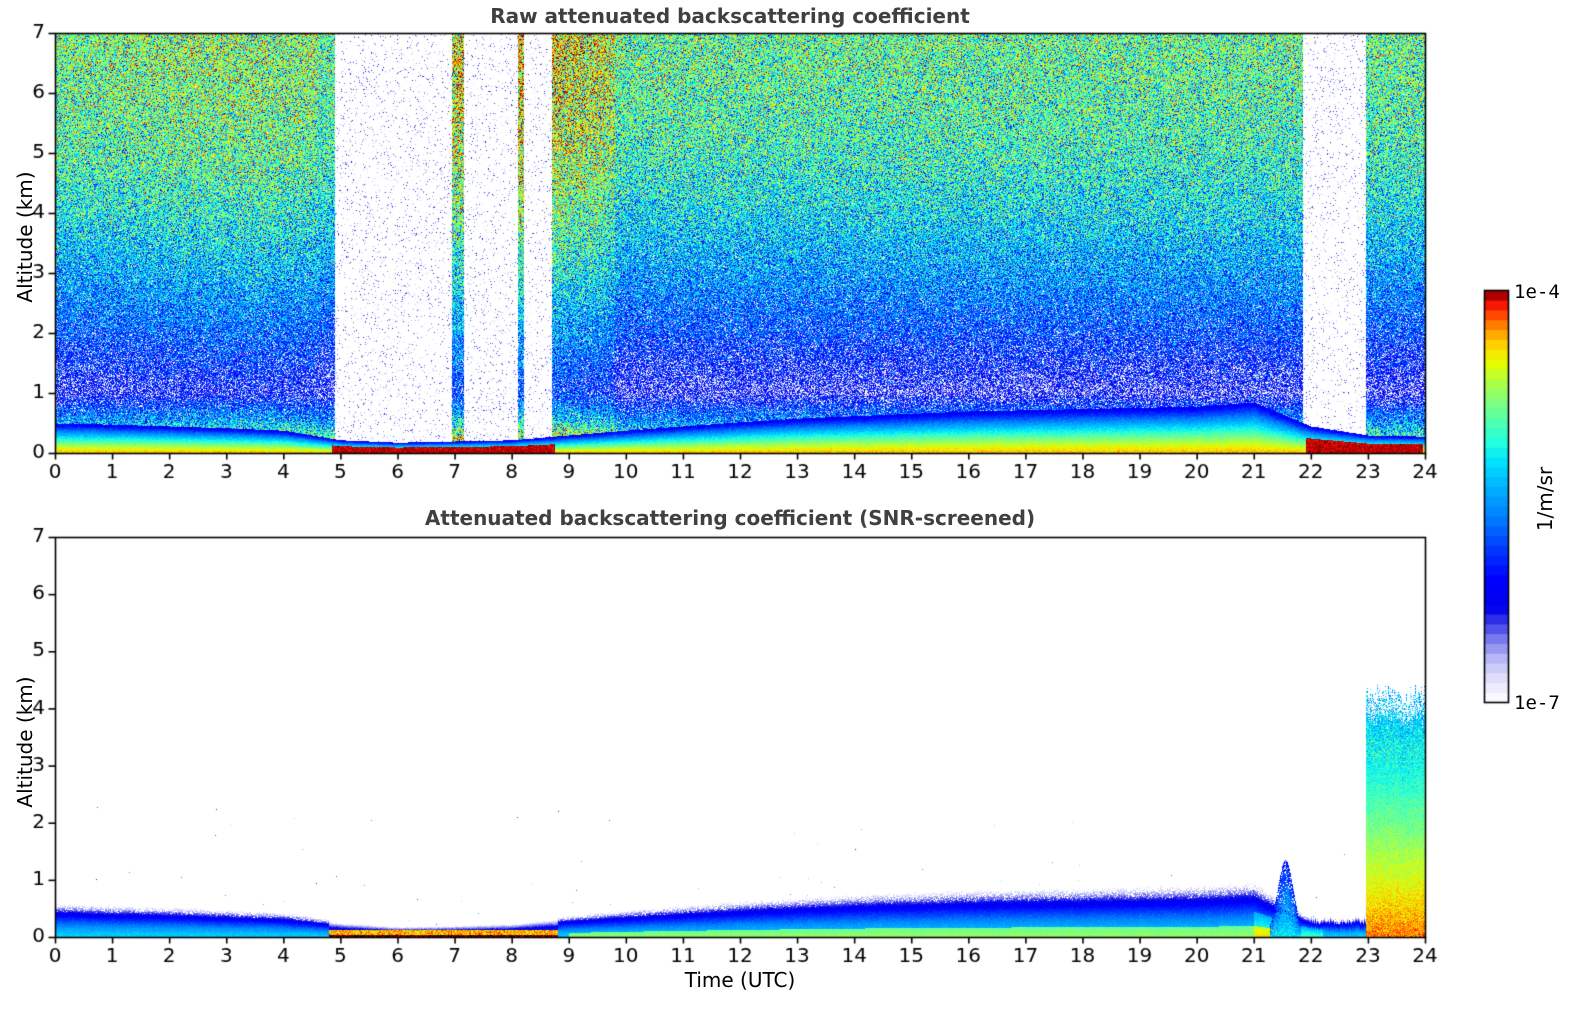  Describe the element at coordinates (740, 980) in the screenshot. I see `x-axis-label: Time (UTC)` at that location.